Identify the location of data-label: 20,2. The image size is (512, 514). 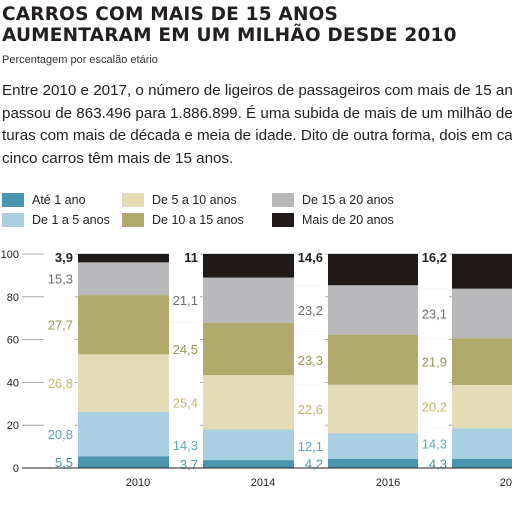
(434, 407).